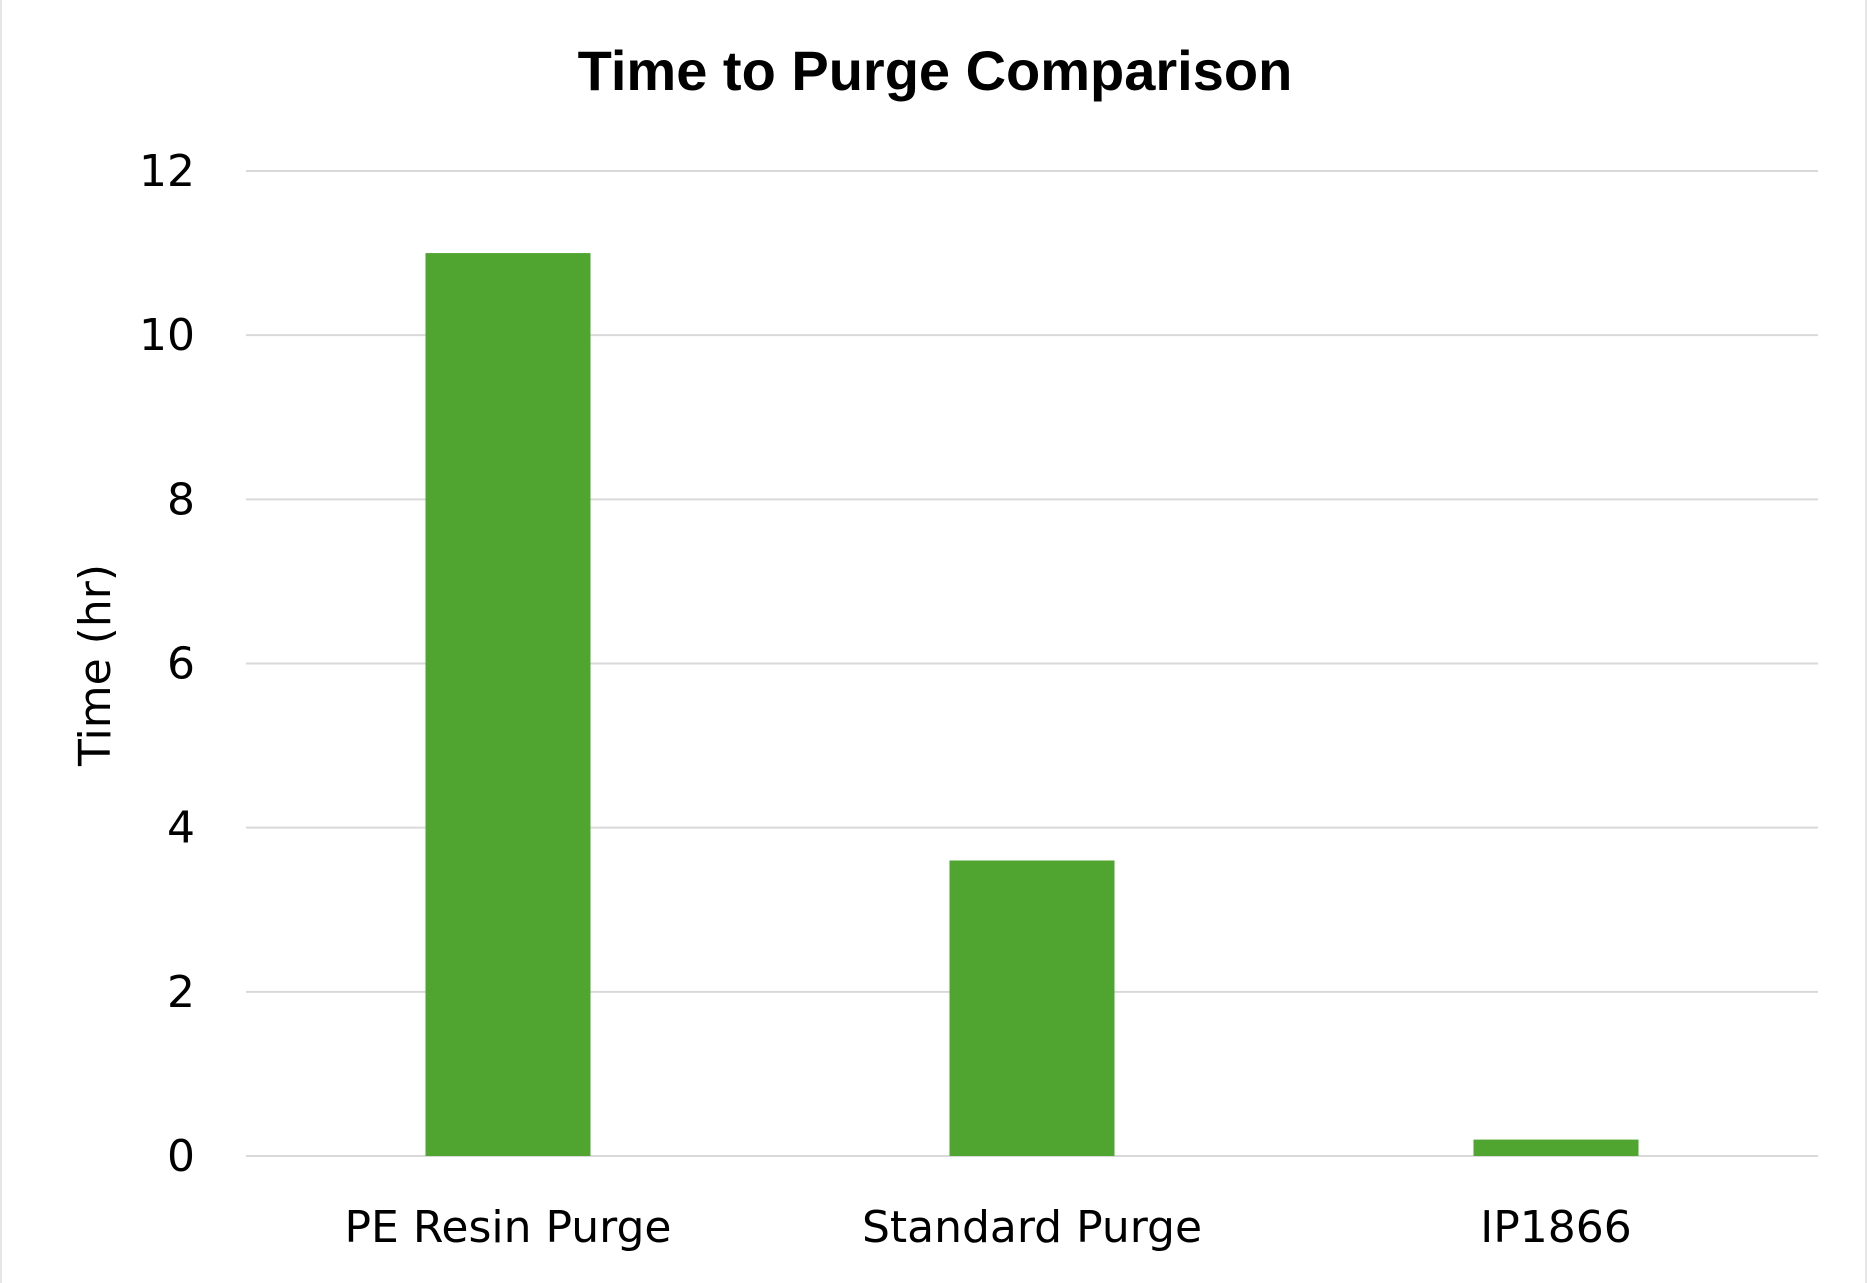 Image resolution: width=1867 pixels, height=1283 pixels. I want to click on bar-pe-resin-purge, so click(508, 705).